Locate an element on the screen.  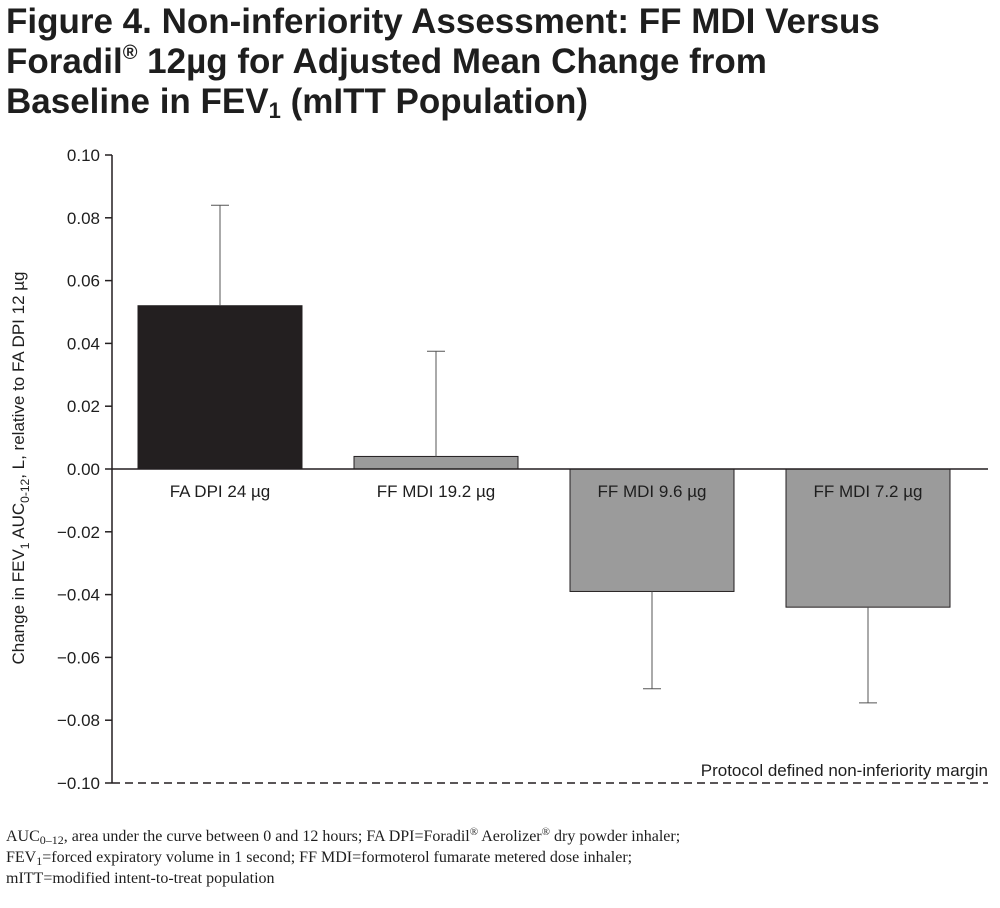
y-tick-label: 0.08 is located at coordinates (83, 218).